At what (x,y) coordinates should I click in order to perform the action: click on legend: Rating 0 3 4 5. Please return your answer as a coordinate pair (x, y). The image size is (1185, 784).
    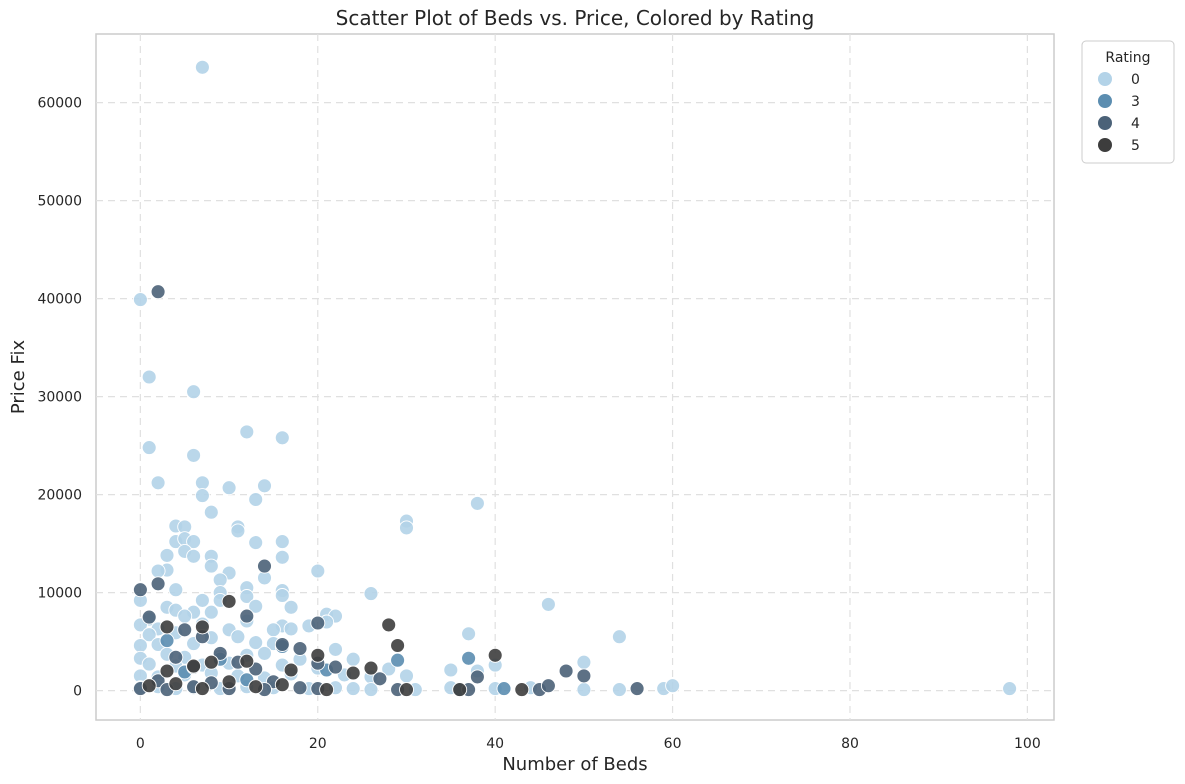
    Looking at the image, I should click on (1128, 102).